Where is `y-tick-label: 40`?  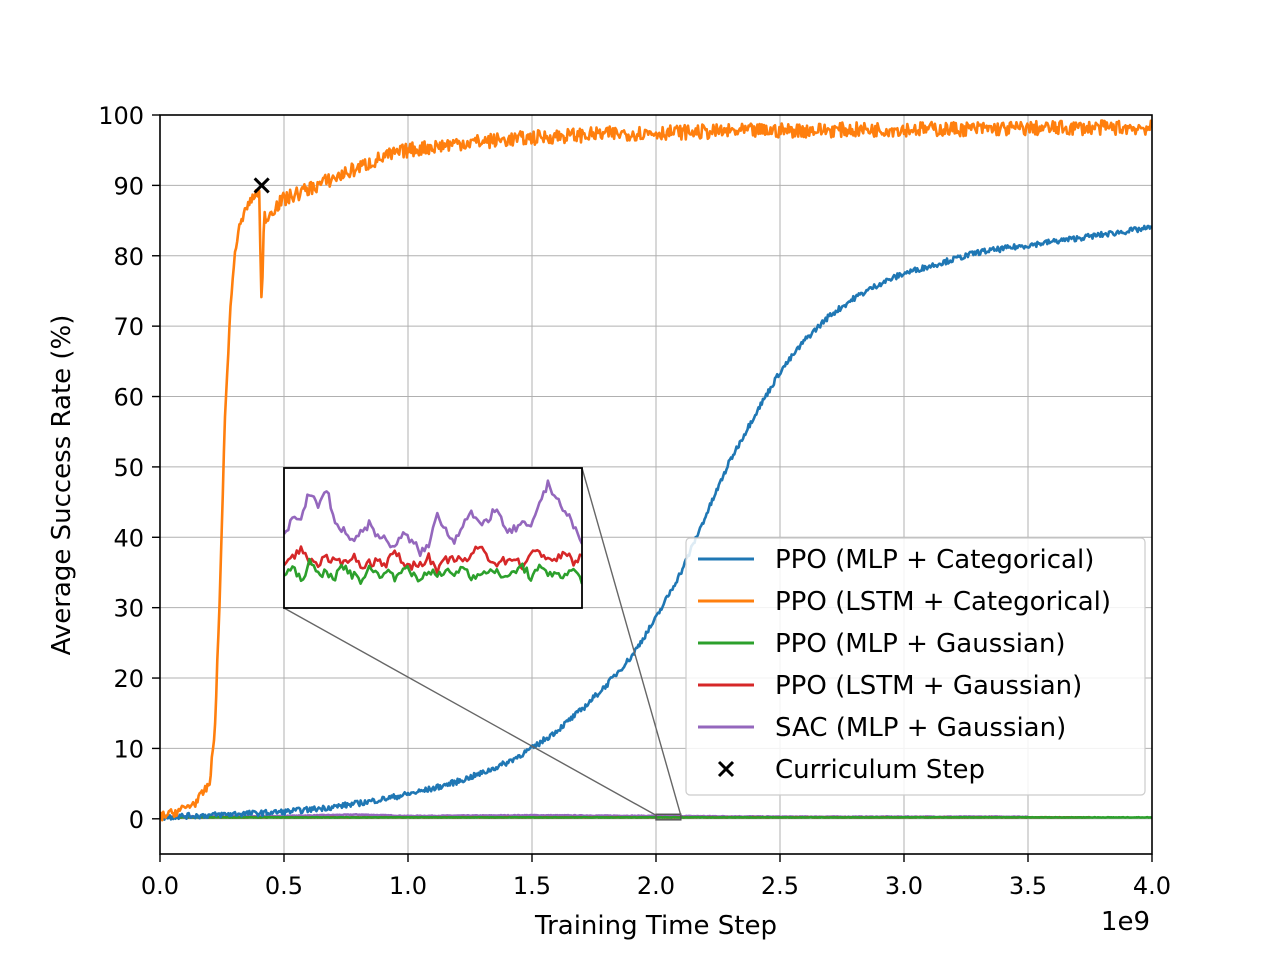 y-tick-label: 40 is located at coordinates (128, 538).